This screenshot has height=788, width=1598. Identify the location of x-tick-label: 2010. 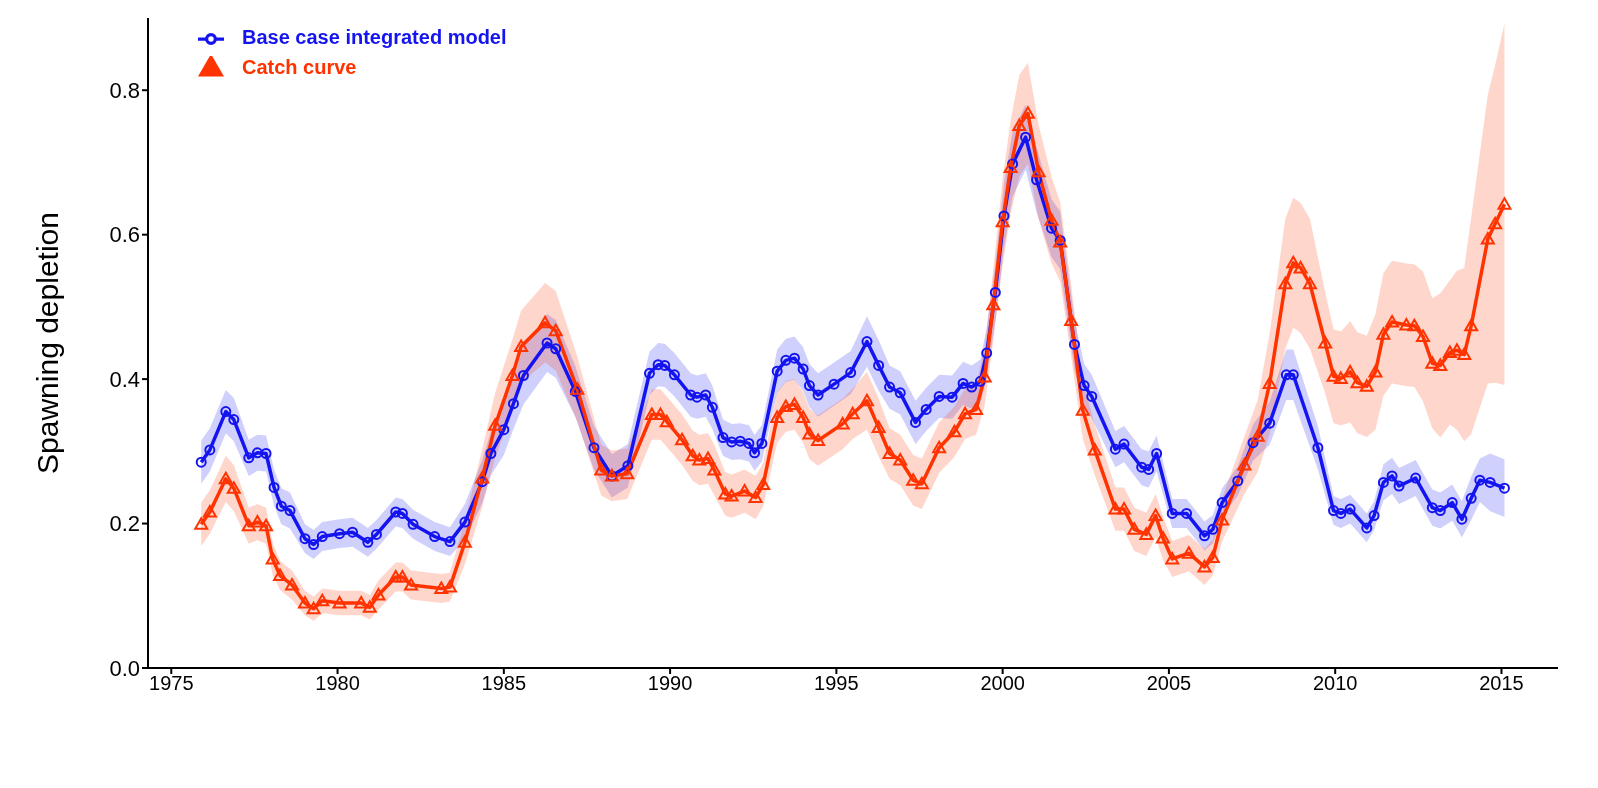
(1335, 683).